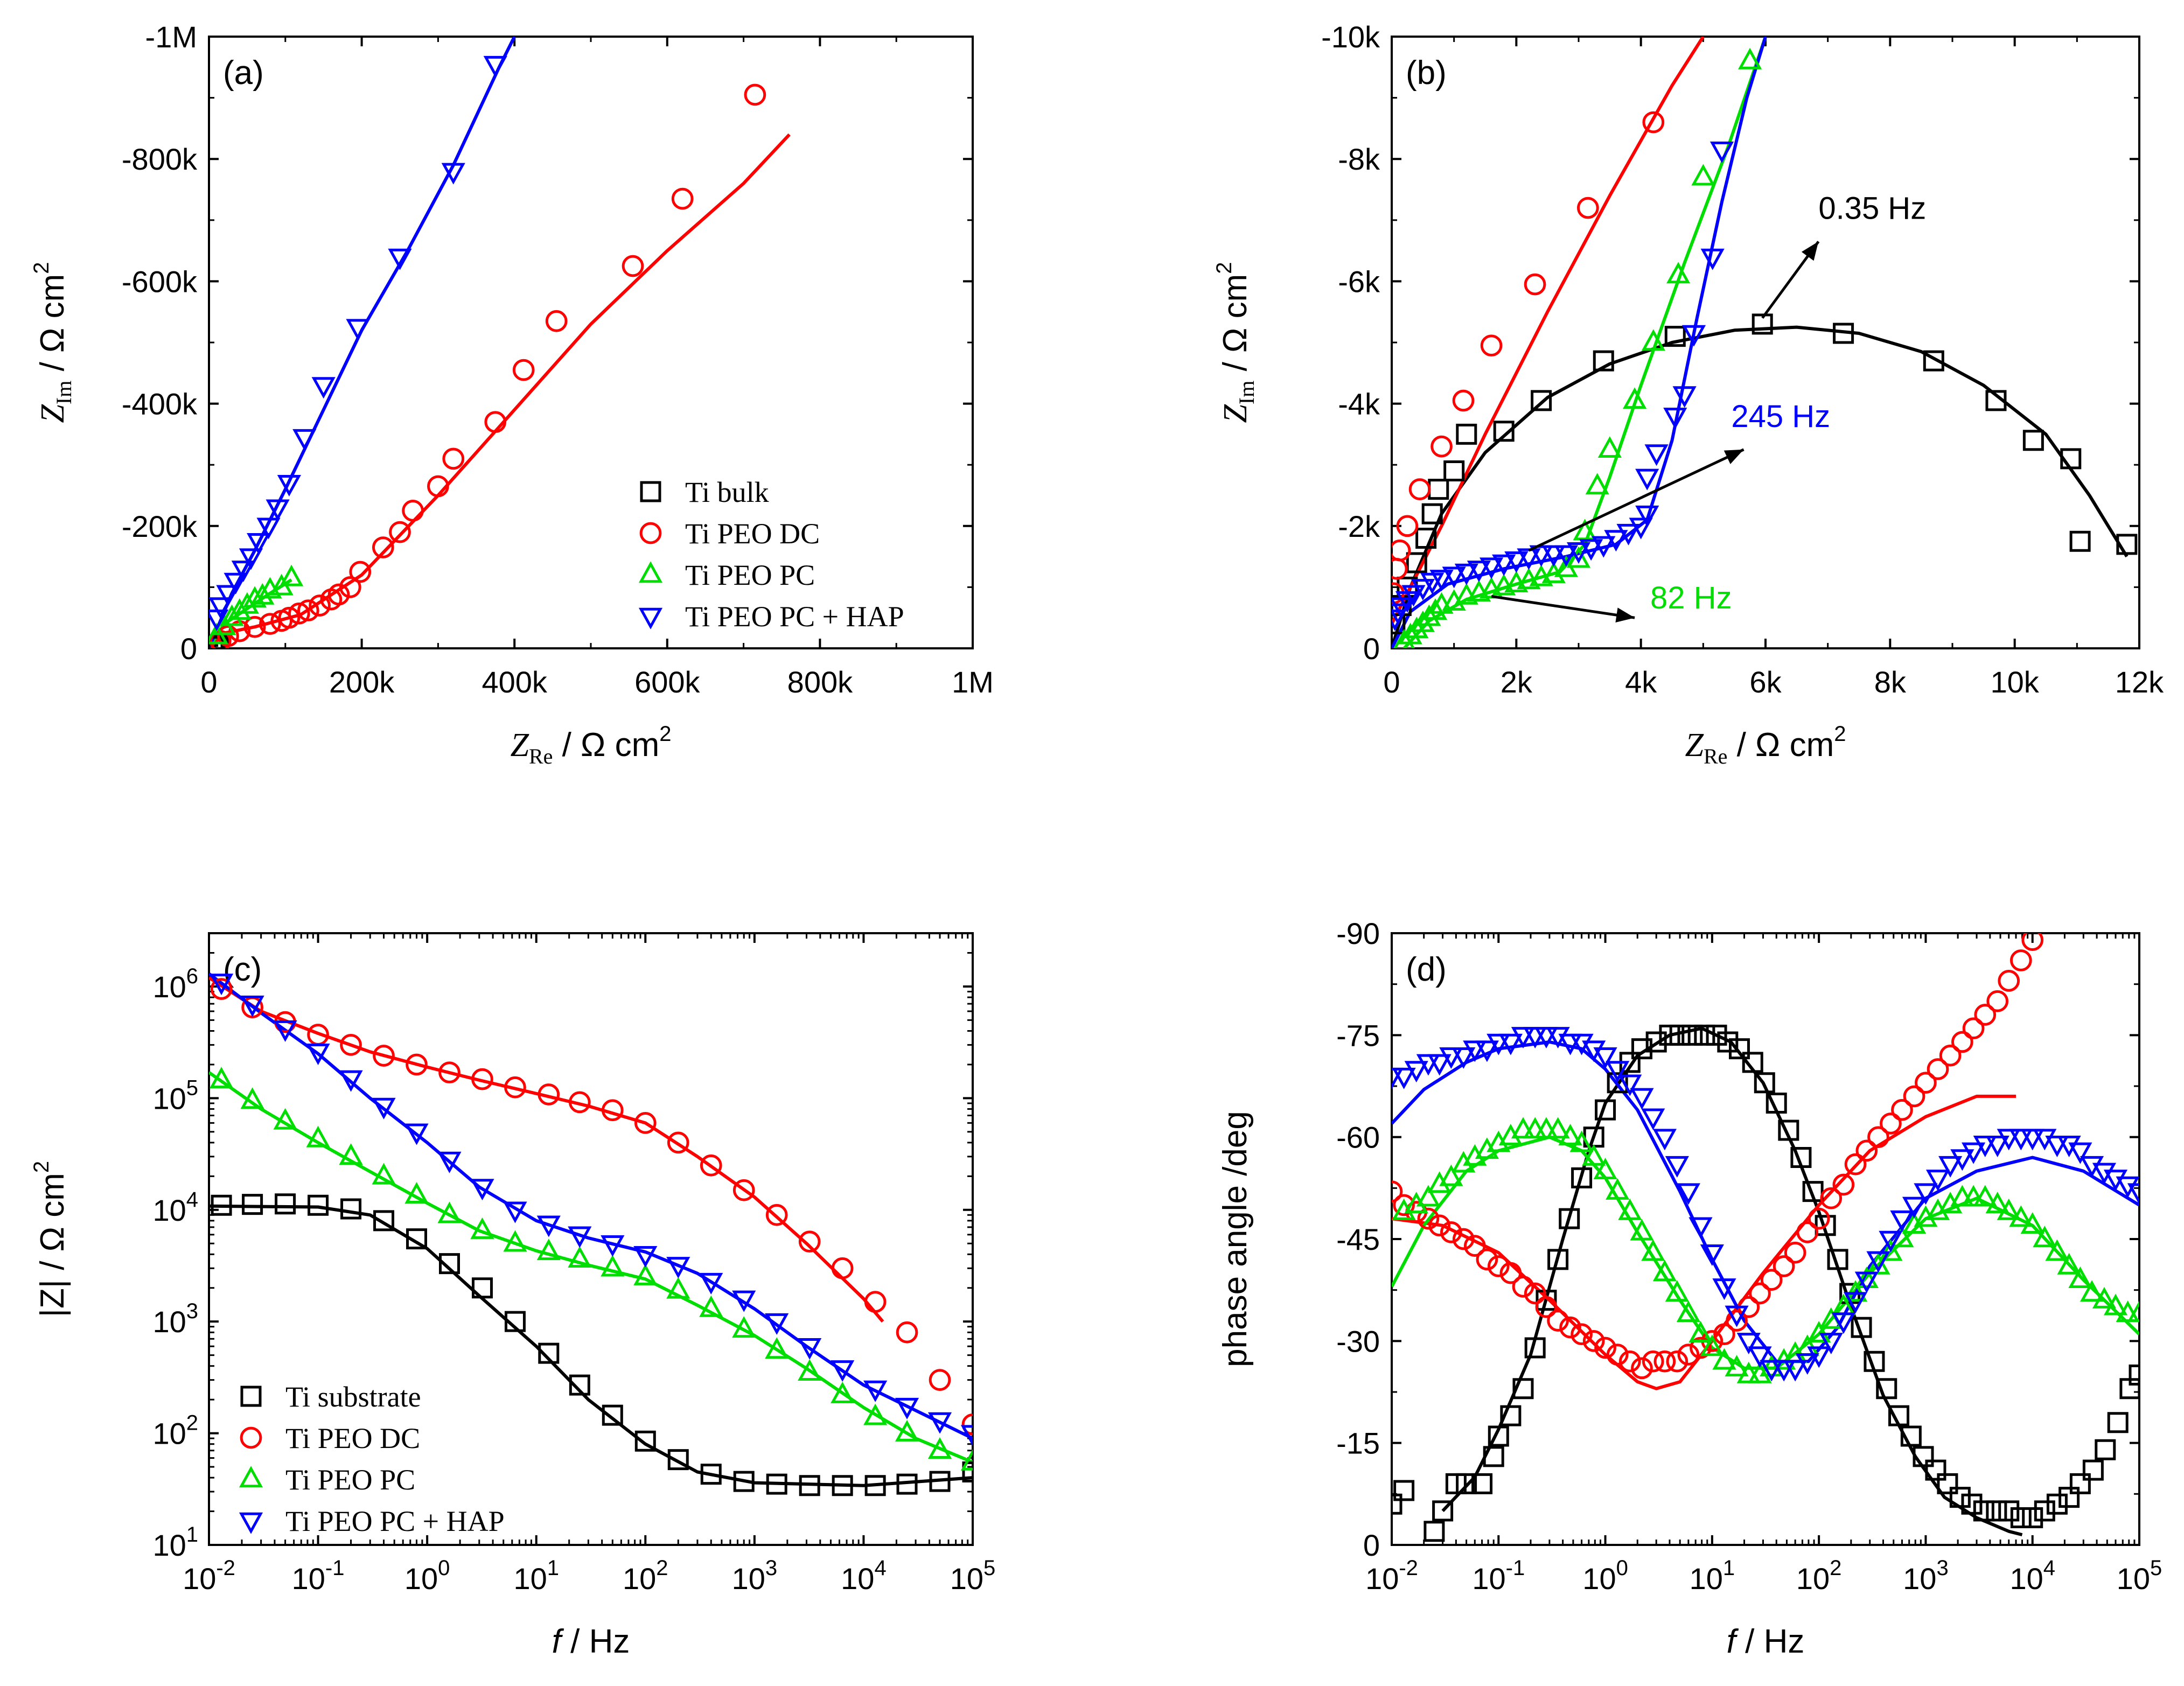 Image resolution: width=2184 pixels, height=1686 pixels. I want to click on y-tick-exponent: 4, so click(192, 1200).